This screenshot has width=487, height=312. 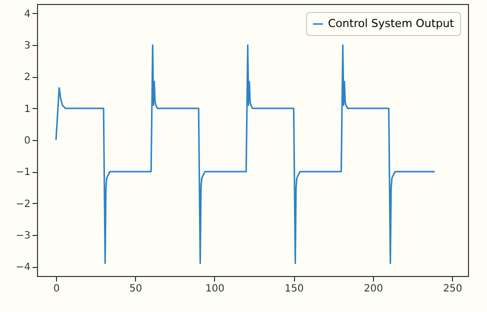 I want to click on x-tick-label: 150, so click(x=294, y=289).